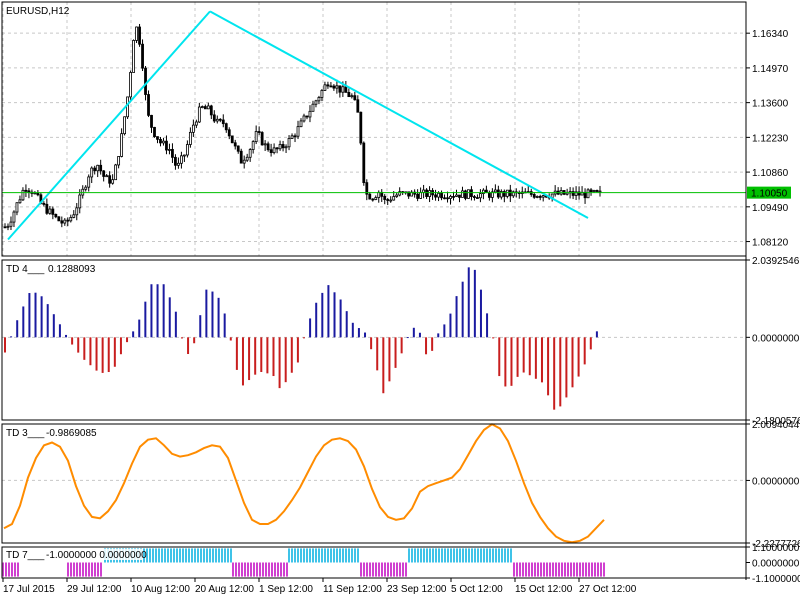  Describe the element at coordinates (776, 579) in the screenshot. I see `state-ytick-label-2: -1.1000000` at that location.